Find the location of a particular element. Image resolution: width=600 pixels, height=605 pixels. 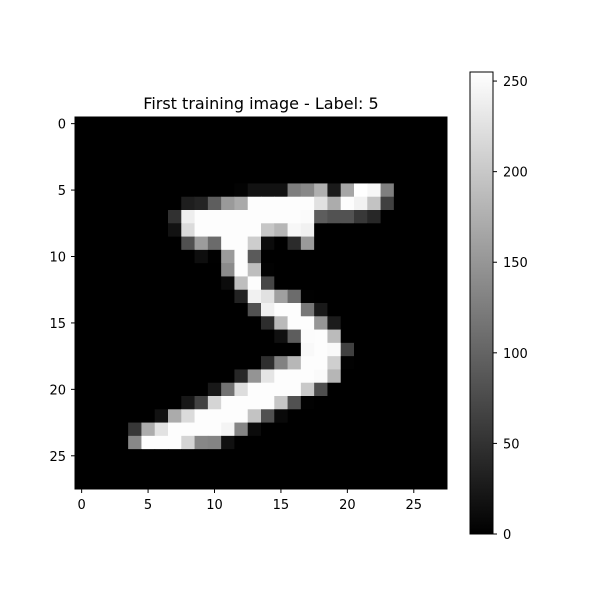

colorbar-ticks: 0 50 100 150 200 250 is located at coordinates (510, 309).